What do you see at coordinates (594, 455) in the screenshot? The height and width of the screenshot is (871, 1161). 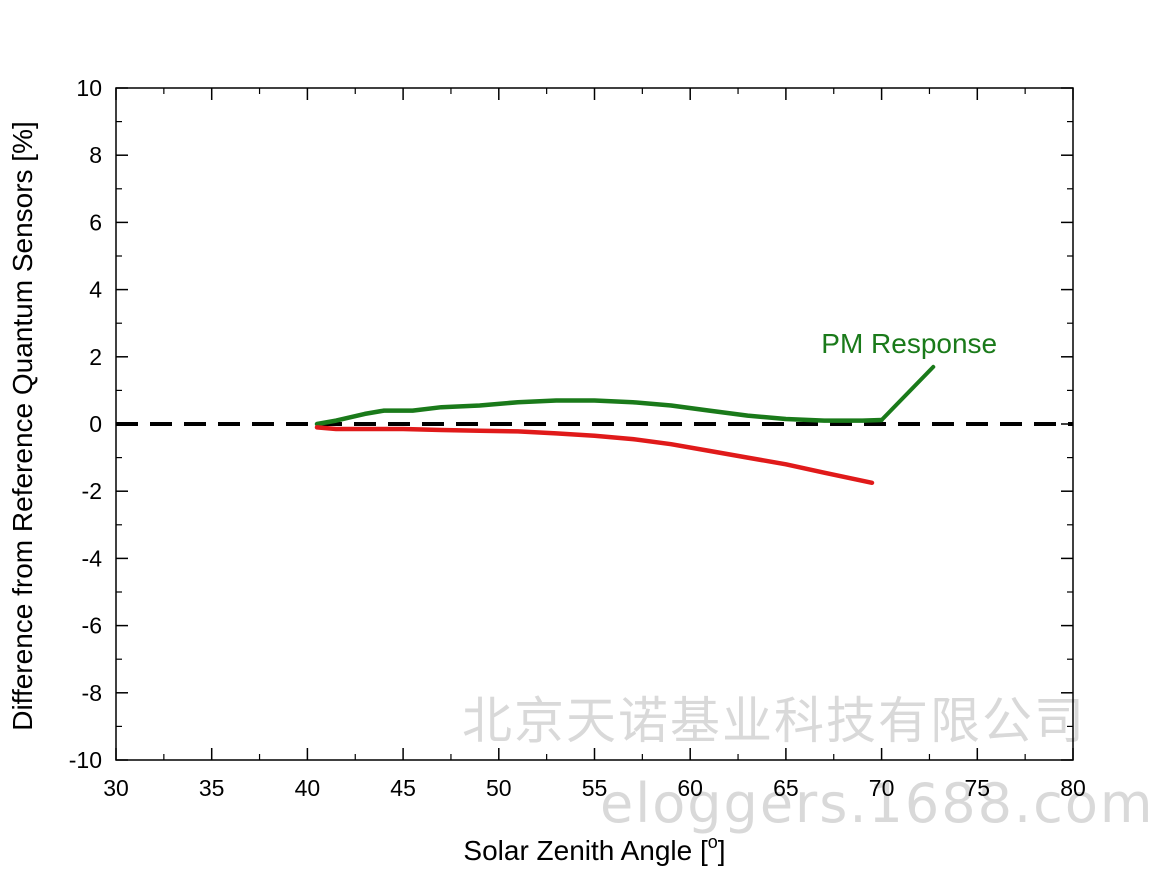 I see `series-line-red-series` at bounding box center [594, 455].